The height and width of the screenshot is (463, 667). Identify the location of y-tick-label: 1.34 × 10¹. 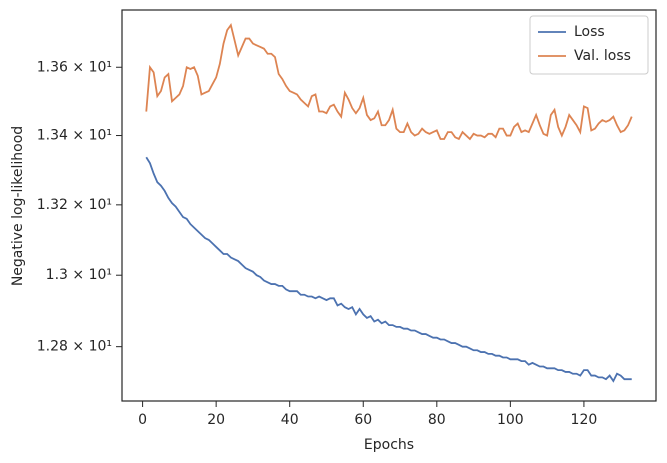
(74, 136).